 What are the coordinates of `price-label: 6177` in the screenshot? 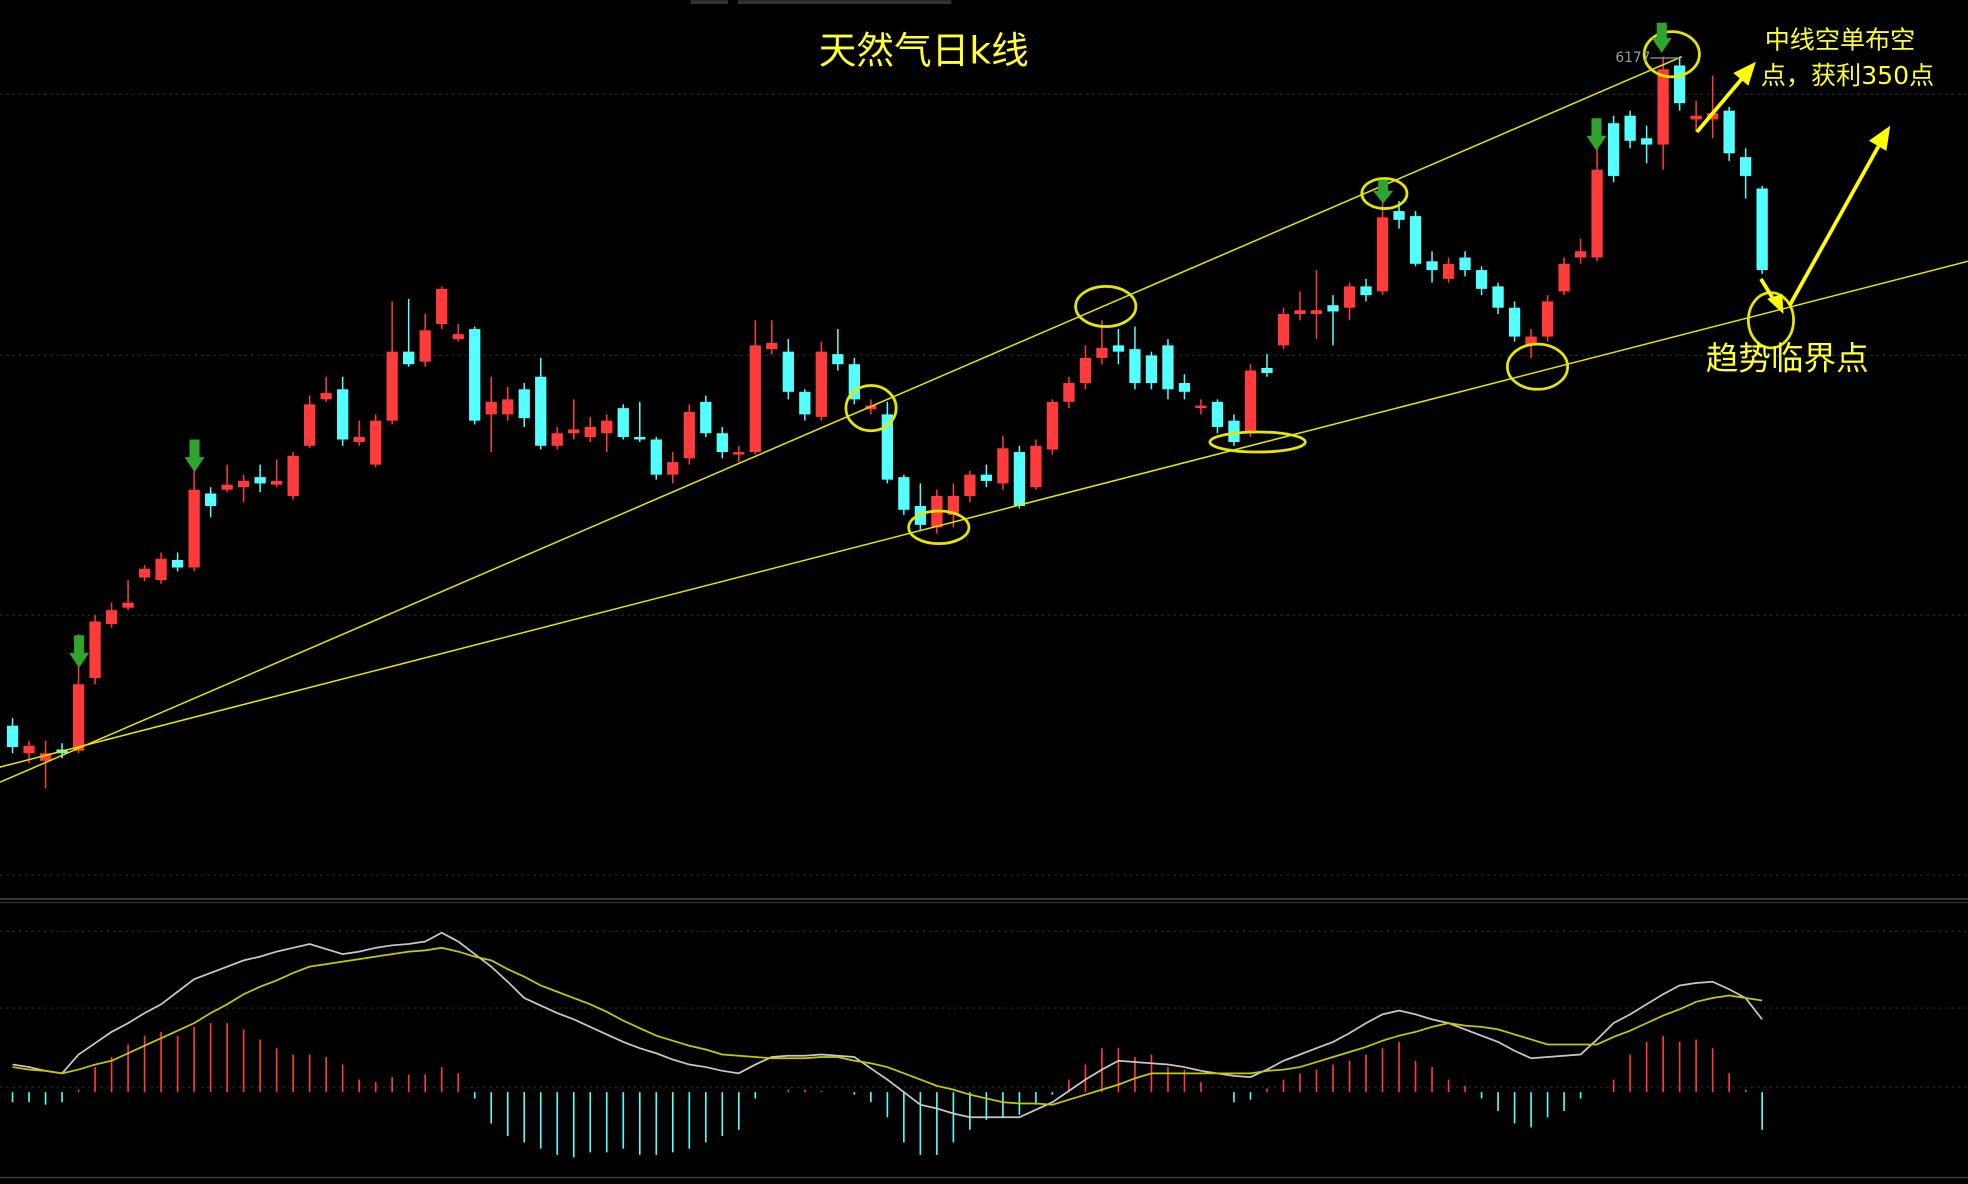 It's located at (1632, 58).